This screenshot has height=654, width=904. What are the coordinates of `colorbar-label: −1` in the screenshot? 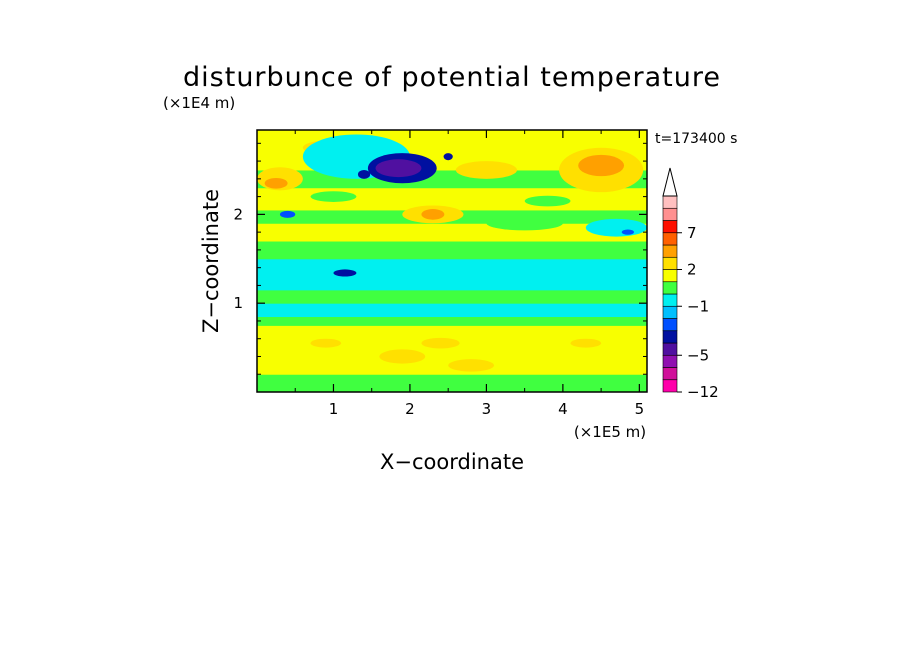 It's located at (698, 306).